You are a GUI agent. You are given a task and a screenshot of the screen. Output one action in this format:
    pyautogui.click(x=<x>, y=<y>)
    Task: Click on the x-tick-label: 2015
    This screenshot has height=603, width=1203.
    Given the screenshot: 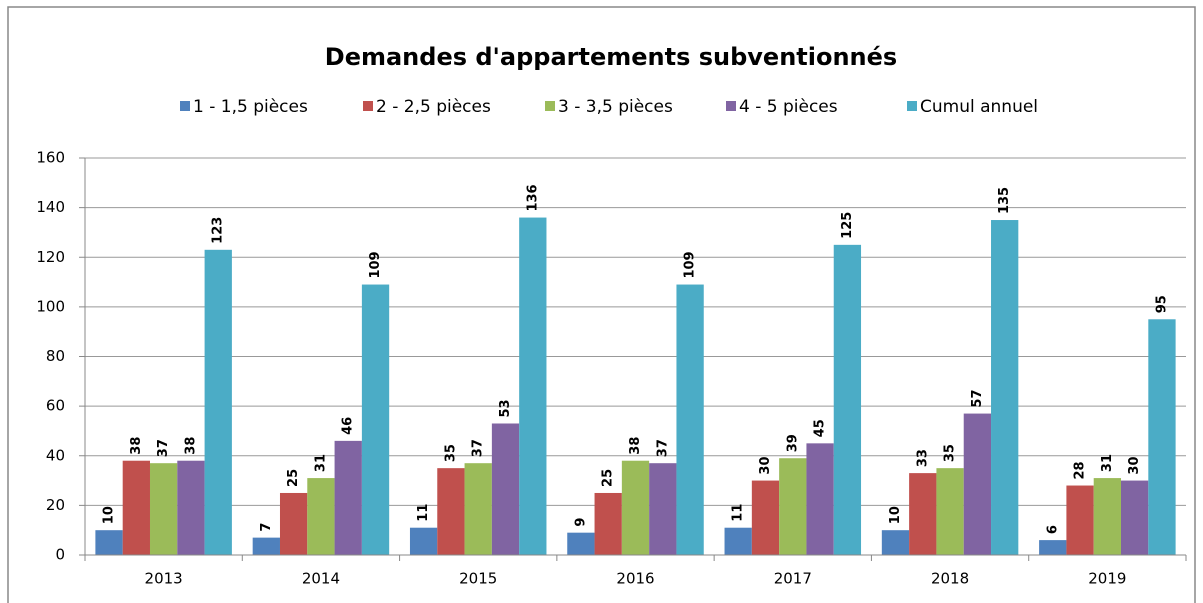 What is the action you would take?
    pyautogui.click(x=478, y=579)
    